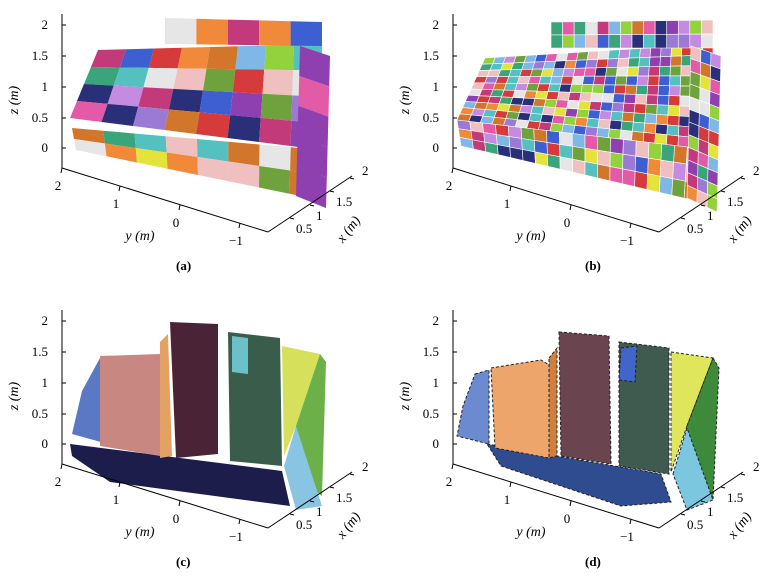 This screenshot has height=576, width=782. I want to click on surface-orange-strip, so click(553, 402).